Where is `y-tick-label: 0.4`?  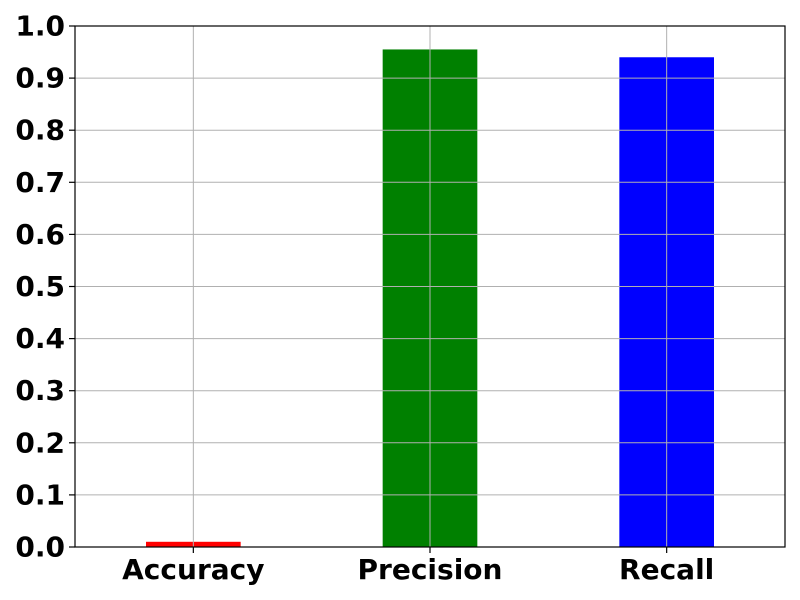
y-tick-label: 0.4 is located at coordinates (40, 338).